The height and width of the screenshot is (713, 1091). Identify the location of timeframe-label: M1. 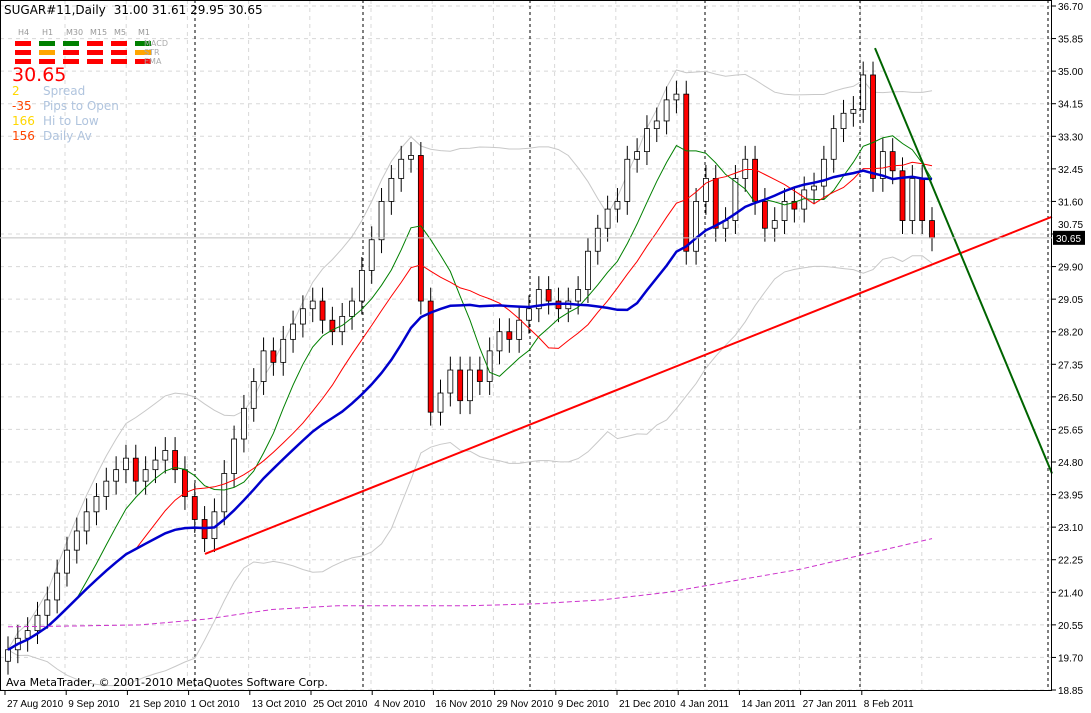
(144, 32).